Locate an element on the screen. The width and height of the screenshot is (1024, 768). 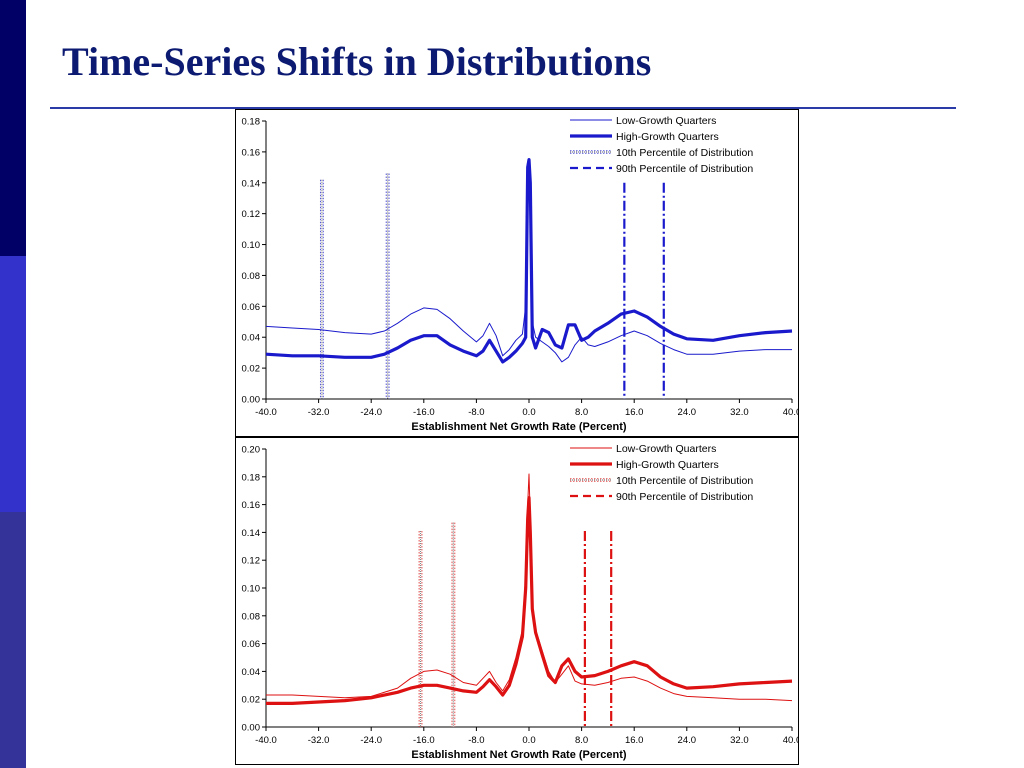
sidebar-color-bar is located at coordinates (13, 384).